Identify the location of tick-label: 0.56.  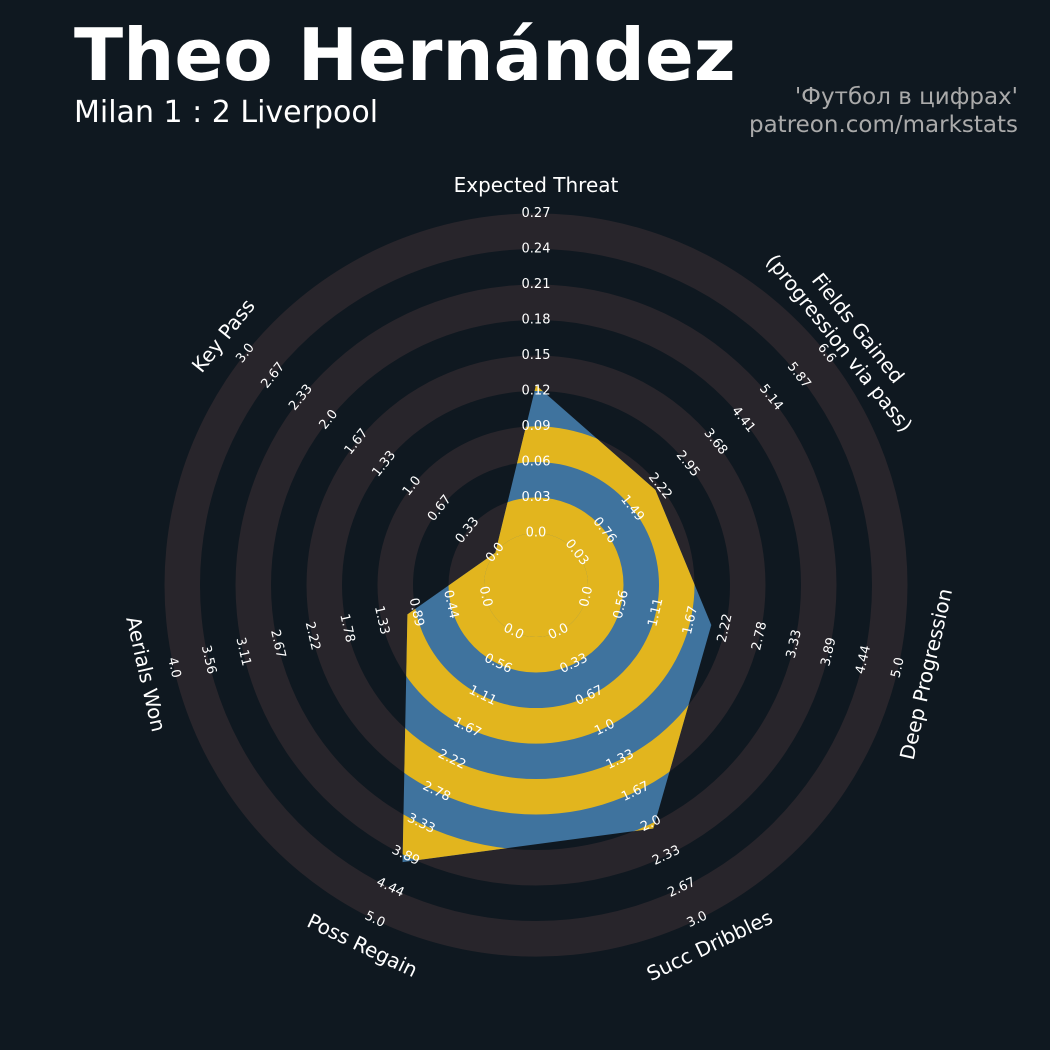
(621, 605).